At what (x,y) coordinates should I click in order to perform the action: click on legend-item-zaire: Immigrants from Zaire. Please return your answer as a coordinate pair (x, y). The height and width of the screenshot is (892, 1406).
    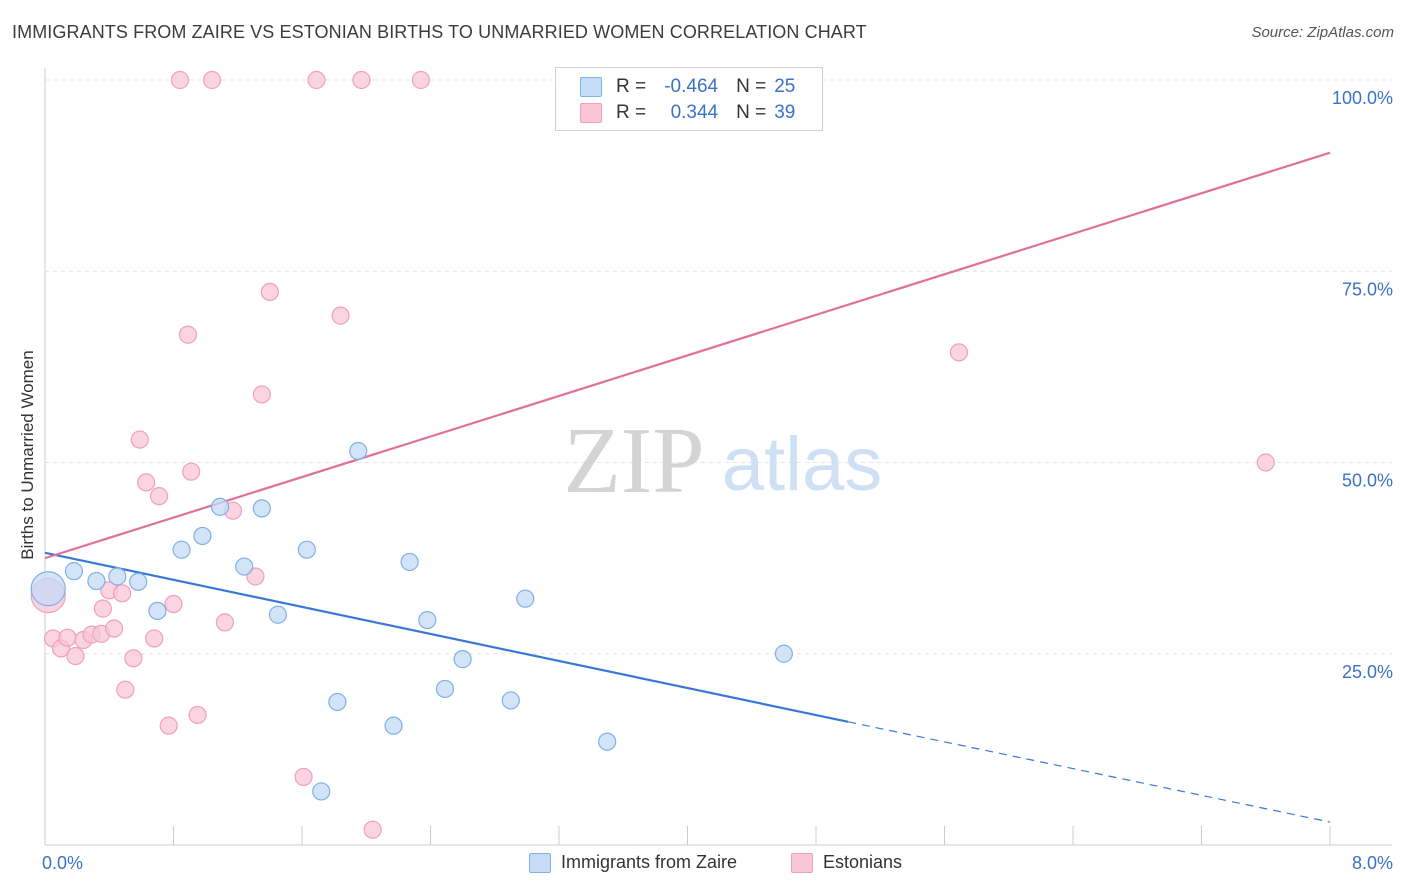
    Looking at the image, I should click on (633, 862).